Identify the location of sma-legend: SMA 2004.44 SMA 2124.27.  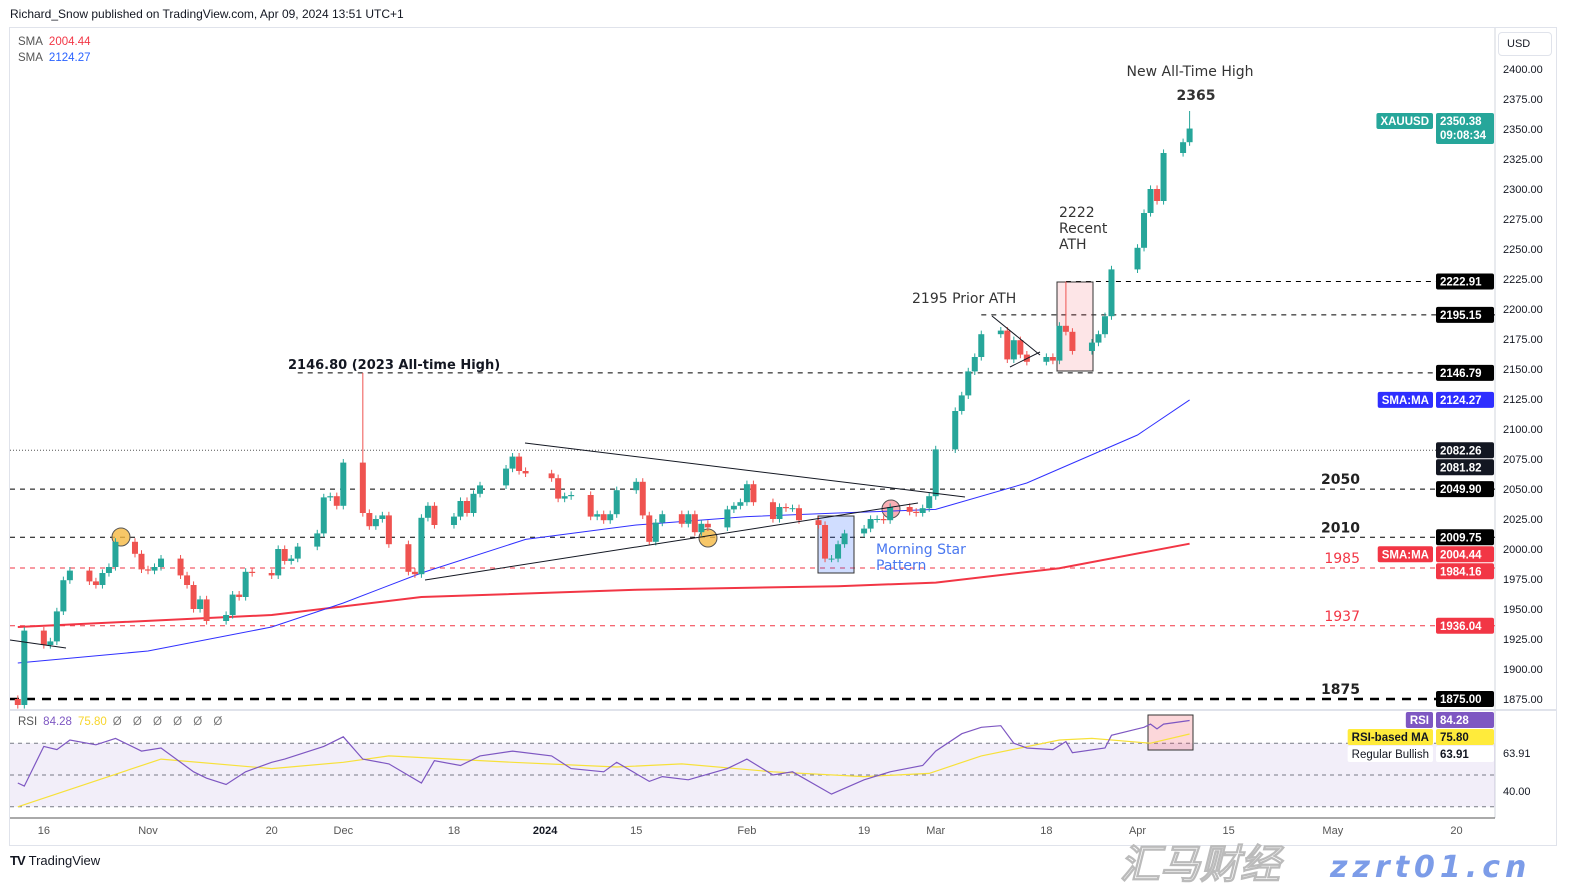
(54, 50).